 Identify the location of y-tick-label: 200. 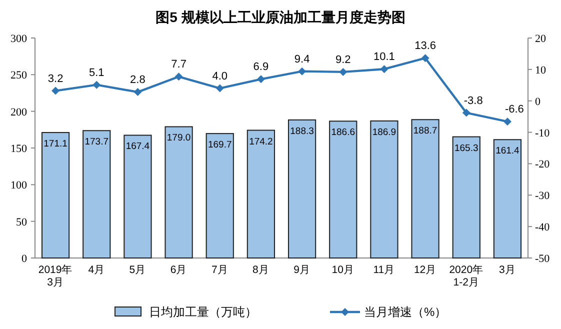
(19, 112).